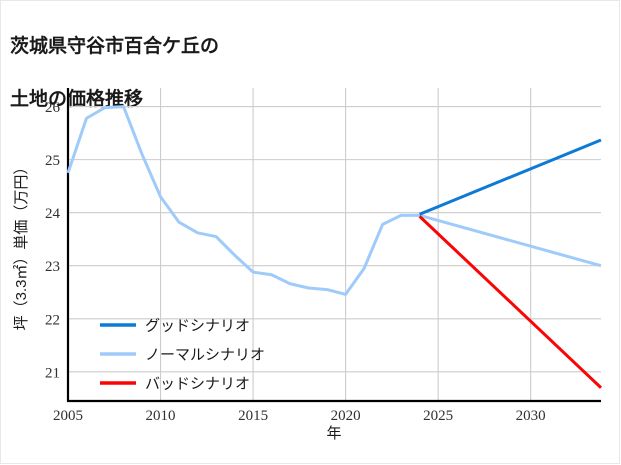 This screenshot has height=465, width=621. I want to click on chart-title-line-1: 茨城県守谷市百合ケ丘の, so click(115, 47).